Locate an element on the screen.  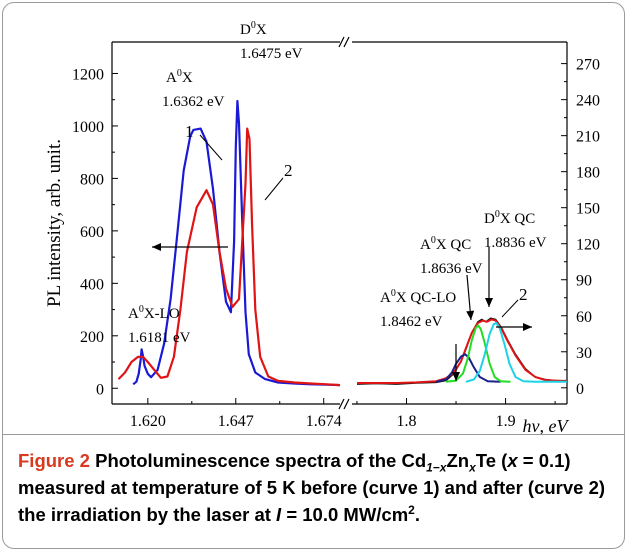
caption-text-2: Zn is located at coordinates (458, 460).